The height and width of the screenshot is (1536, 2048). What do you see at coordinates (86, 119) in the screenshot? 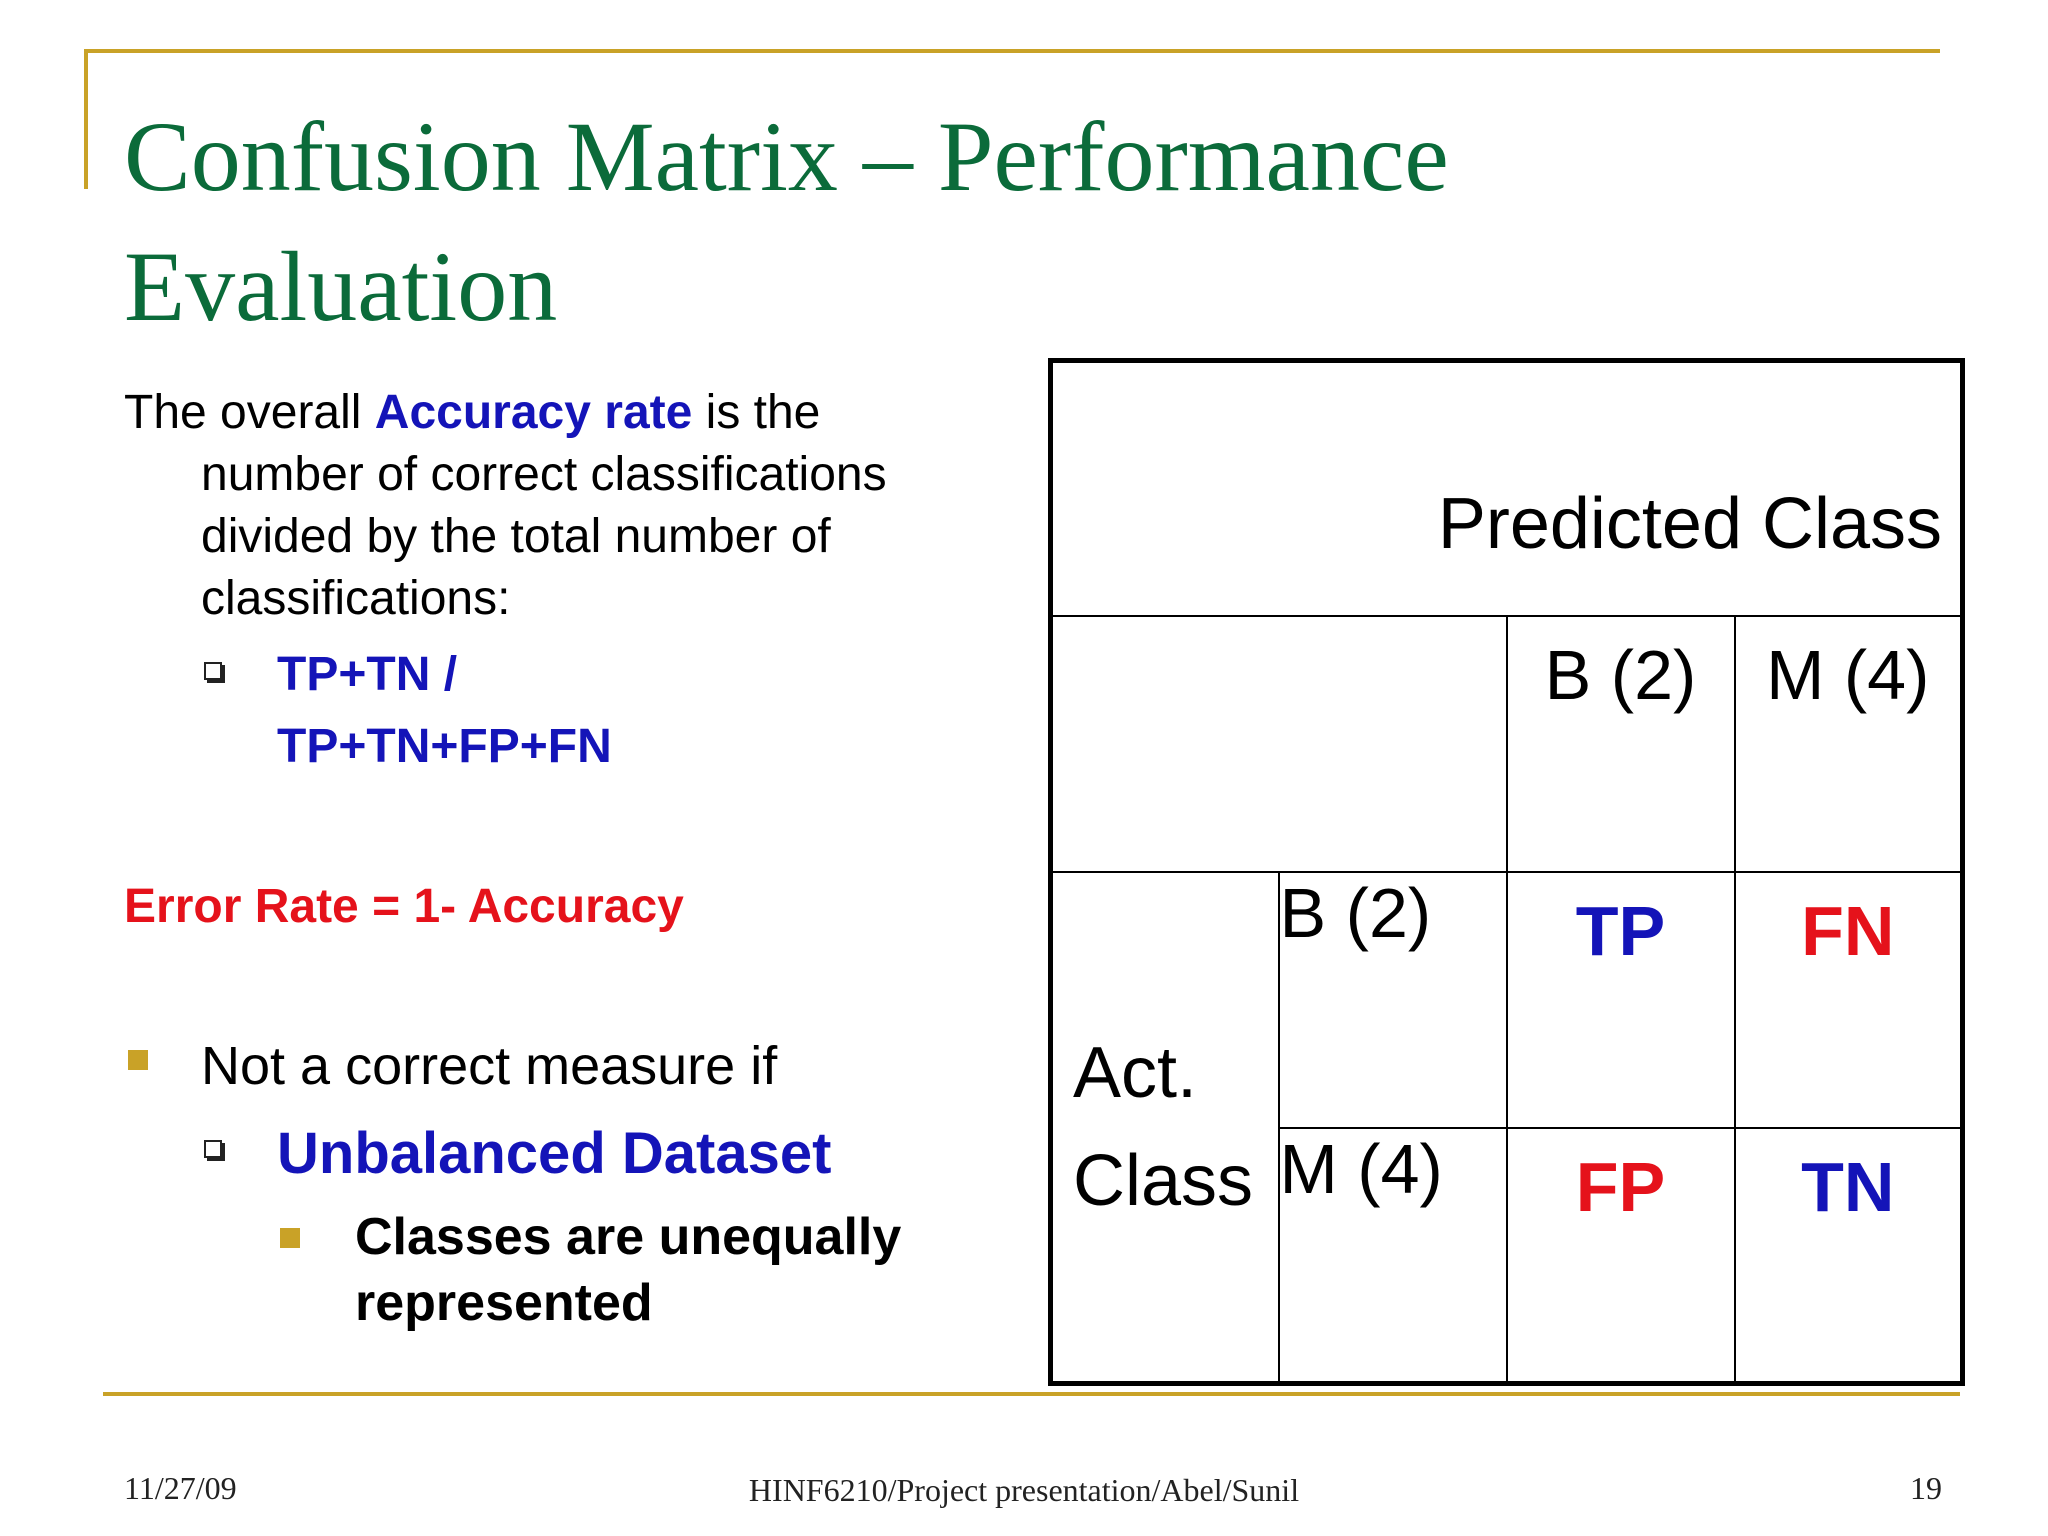
I see `left-rule` at bounding box center [86, 119].